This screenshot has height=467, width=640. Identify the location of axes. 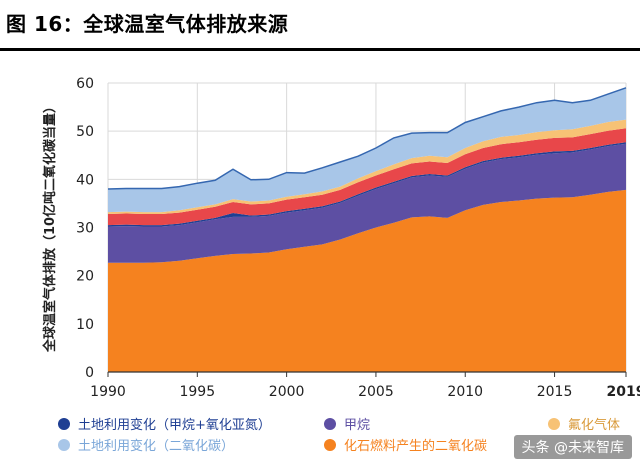
(367, 374).